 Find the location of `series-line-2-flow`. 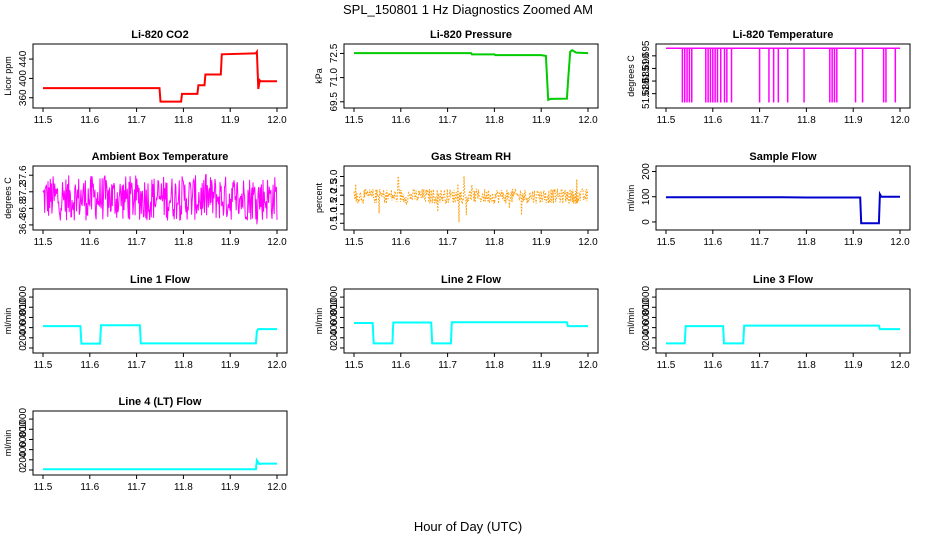

series-line-2-flow is located at coordinates (471, 333).